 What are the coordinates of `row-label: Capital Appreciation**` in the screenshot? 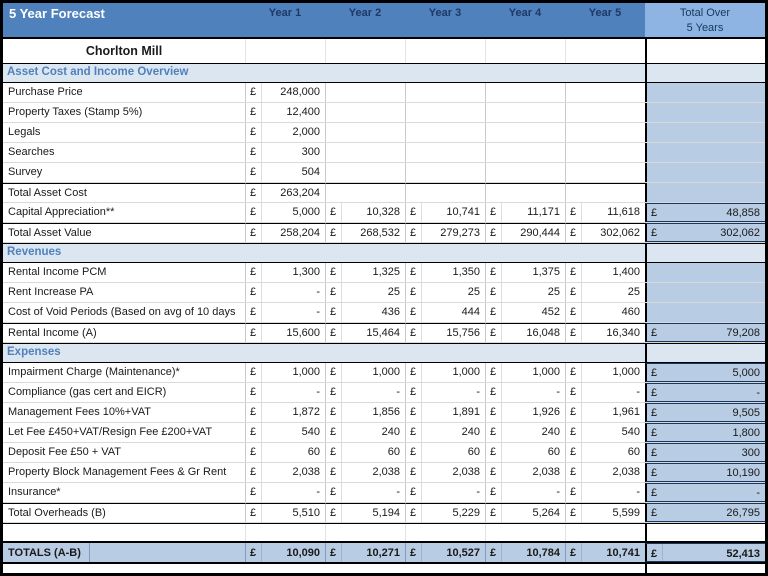 It's located at (61, 212).